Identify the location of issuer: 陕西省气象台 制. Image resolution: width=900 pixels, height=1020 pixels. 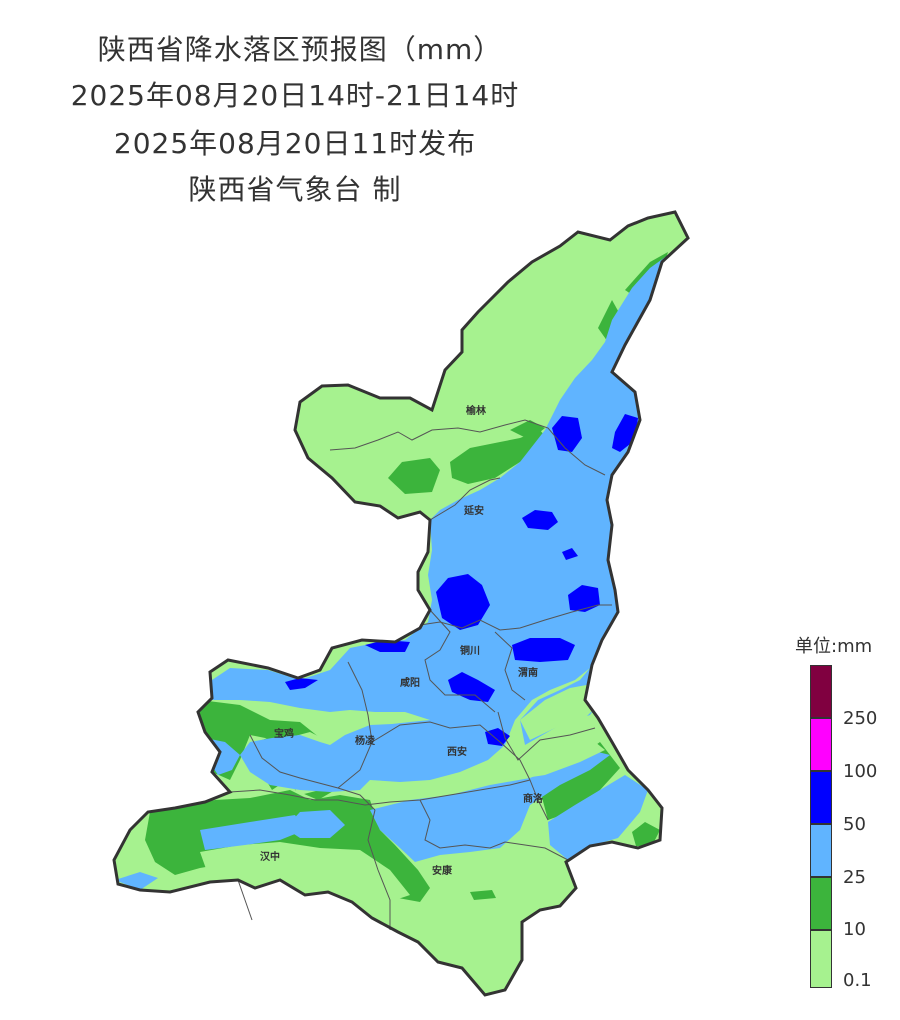
(295, 189).